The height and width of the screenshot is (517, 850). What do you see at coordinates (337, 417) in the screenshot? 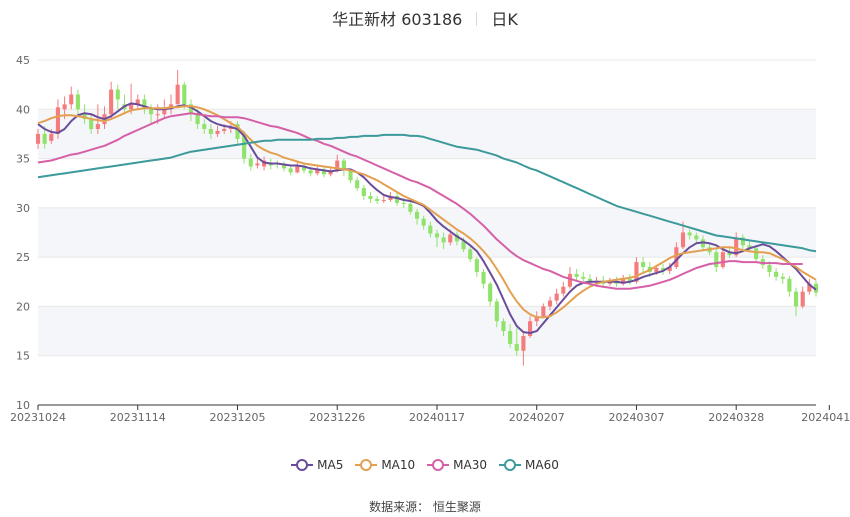
I see `x-tick-label: 20231226` at bounding box center [337, 417].